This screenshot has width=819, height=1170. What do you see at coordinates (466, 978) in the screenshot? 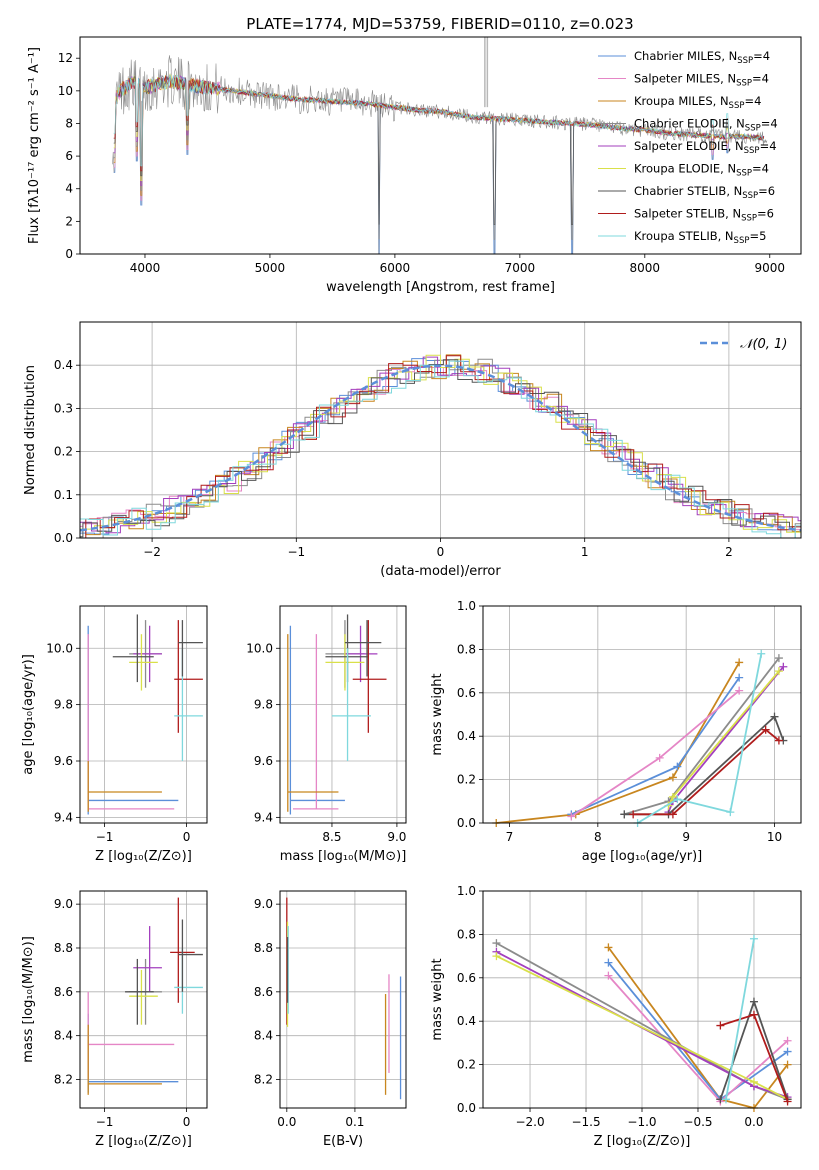
I see `y-tick-label: 0.6` at bounding box center [466, 978].